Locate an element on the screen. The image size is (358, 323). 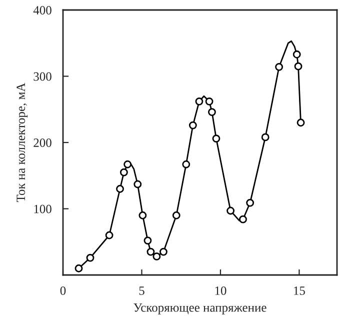
x-tick-label: 5 is located at coordinates (141, 290).